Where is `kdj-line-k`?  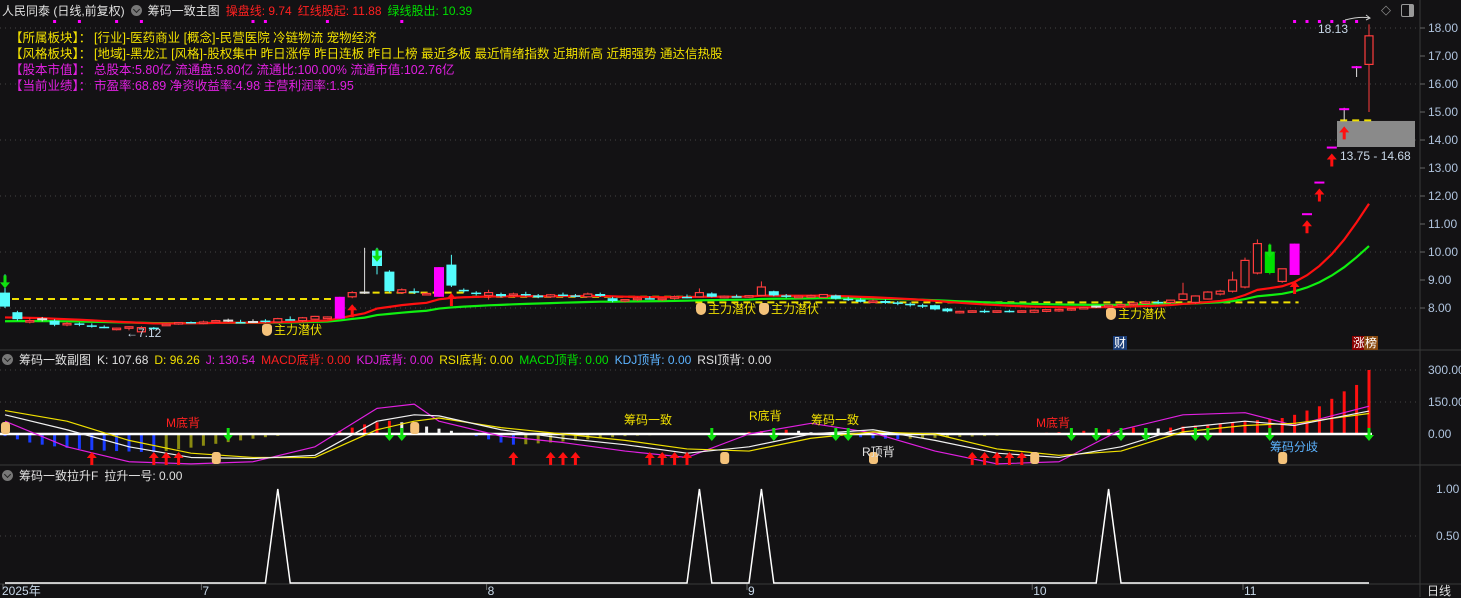 kdj-line-k is located at coordinates (687, 435).